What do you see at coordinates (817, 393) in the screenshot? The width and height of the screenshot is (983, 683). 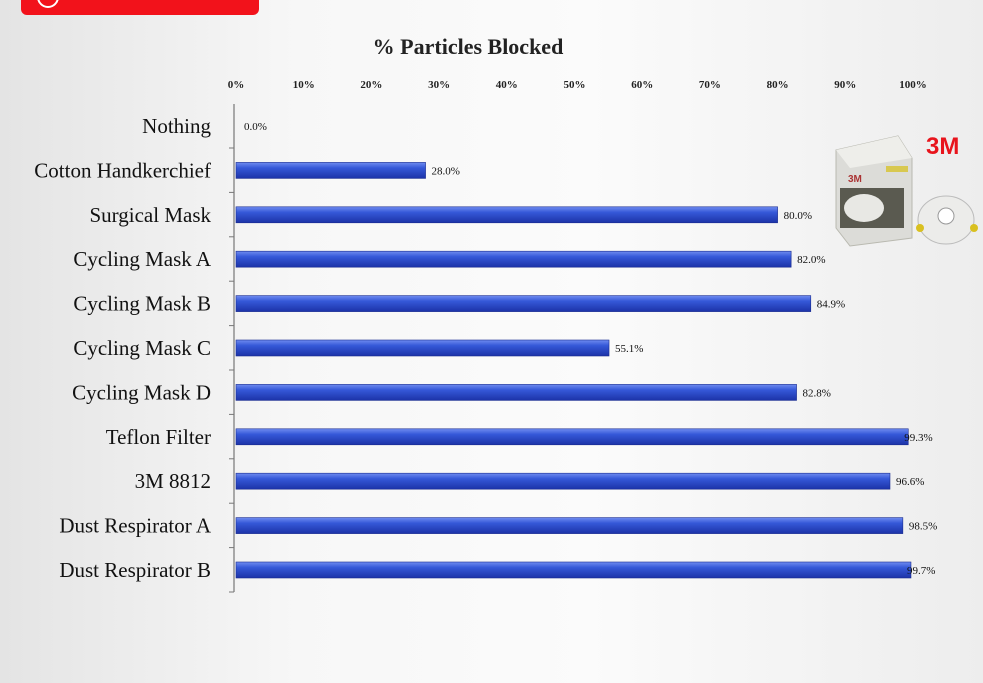 I see `value-label: 82.8%` at bounding box center [817, 393].